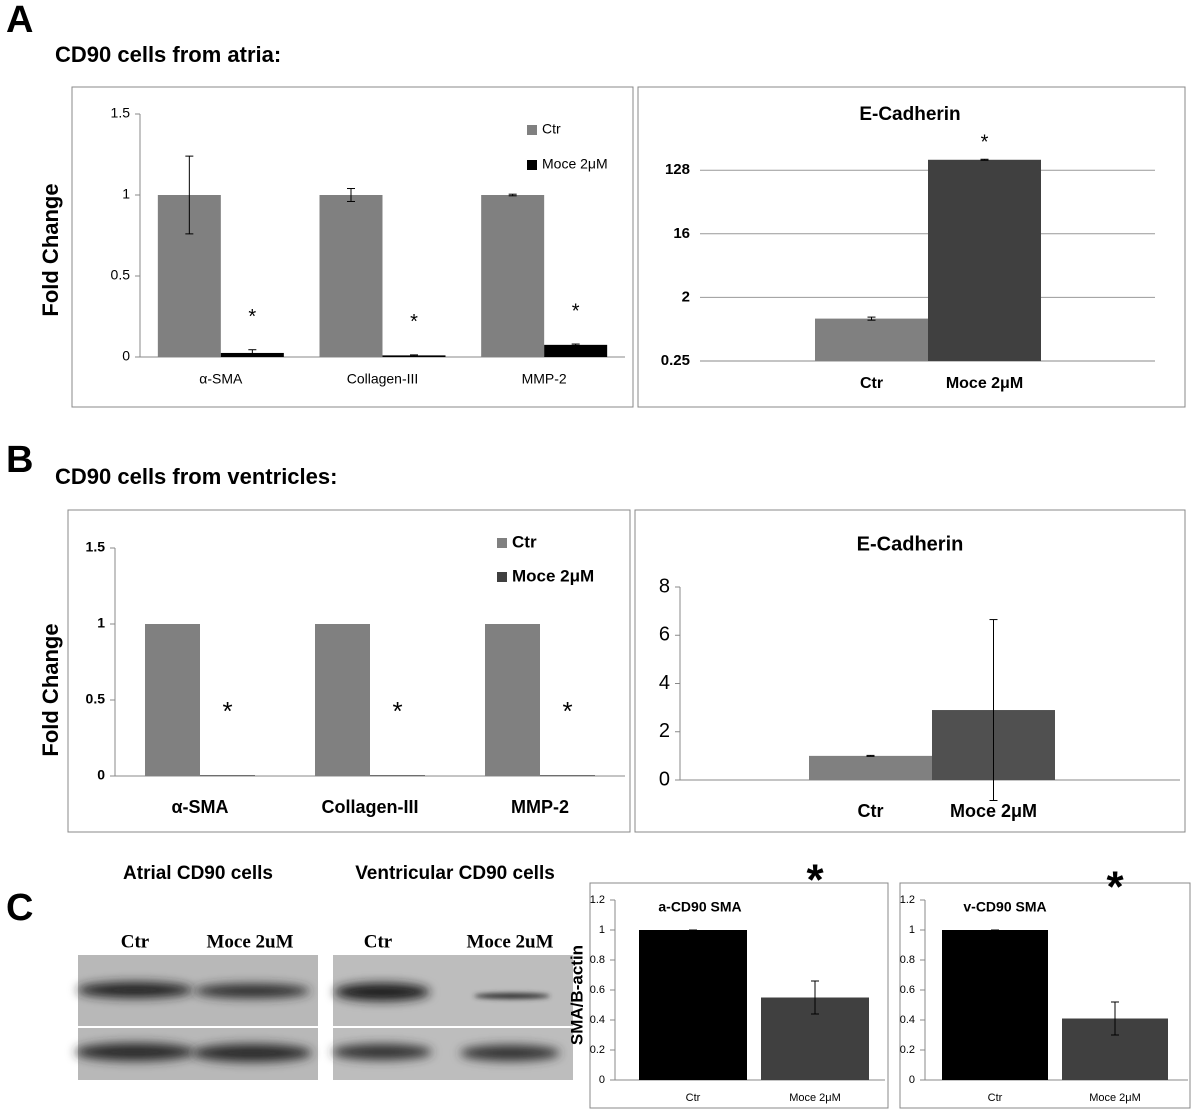 The height and width of the screenshot is (1116, 1200). What do you see at coordinates (196, 476) in the screenshot?
I see `panel-heading: CD90 cells from ventricles:` at bounding box center [196, 476].